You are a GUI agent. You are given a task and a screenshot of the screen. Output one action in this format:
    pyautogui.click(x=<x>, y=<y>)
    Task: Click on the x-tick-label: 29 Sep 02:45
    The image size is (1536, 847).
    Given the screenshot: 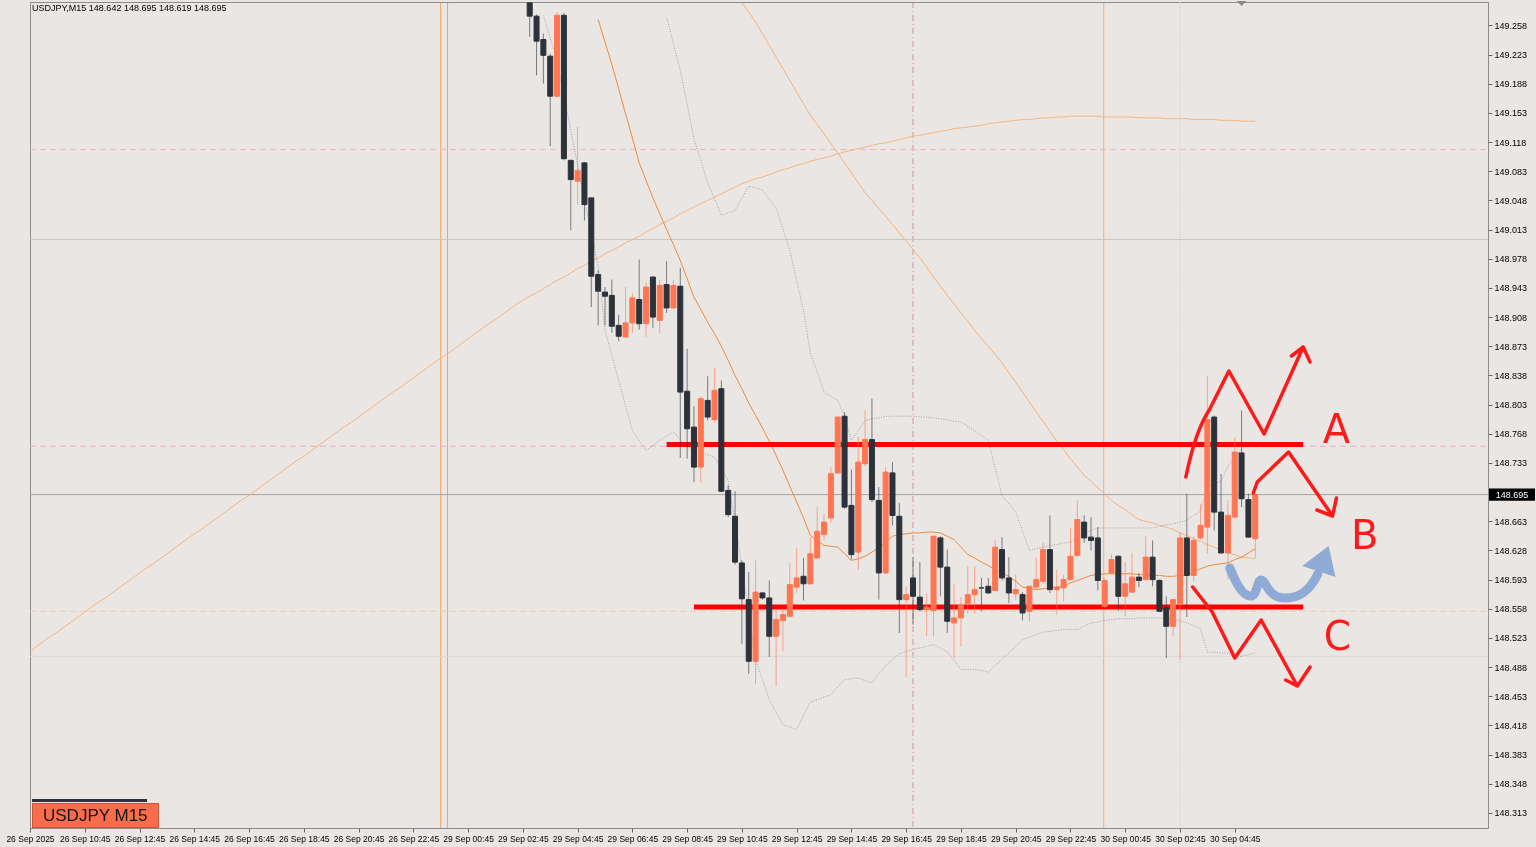 What is the action you would take?
    pyautogui.click(x=523, y=838)
    